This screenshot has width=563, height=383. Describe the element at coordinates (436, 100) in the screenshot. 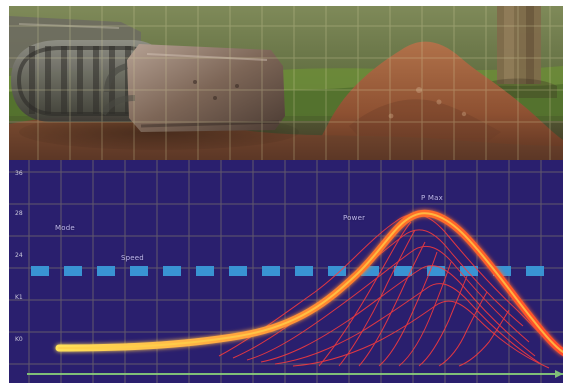

I see `soil-pile-icon` at that location.